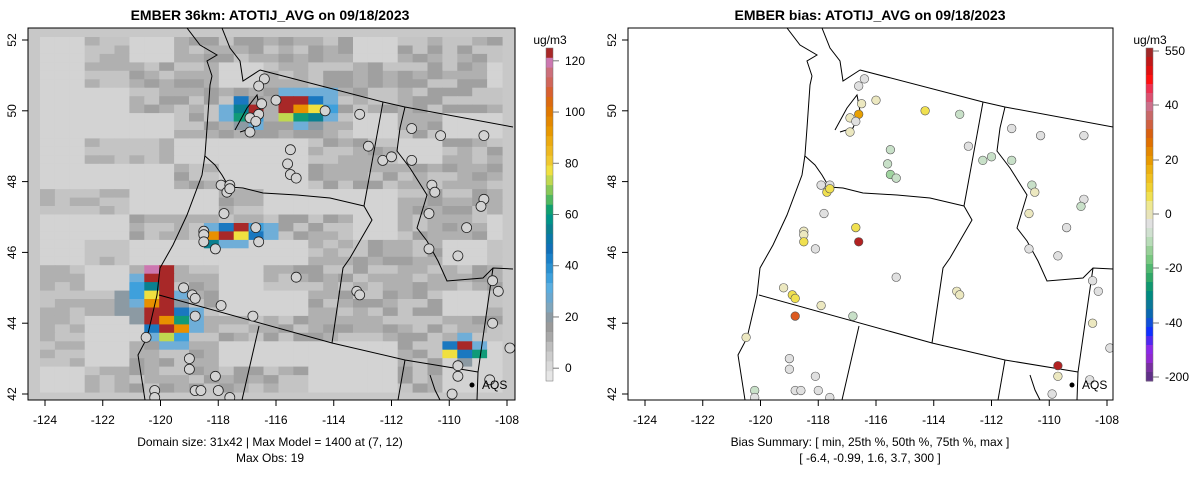  I want to click on left-y-tick-label: 46, so click(12, 252).